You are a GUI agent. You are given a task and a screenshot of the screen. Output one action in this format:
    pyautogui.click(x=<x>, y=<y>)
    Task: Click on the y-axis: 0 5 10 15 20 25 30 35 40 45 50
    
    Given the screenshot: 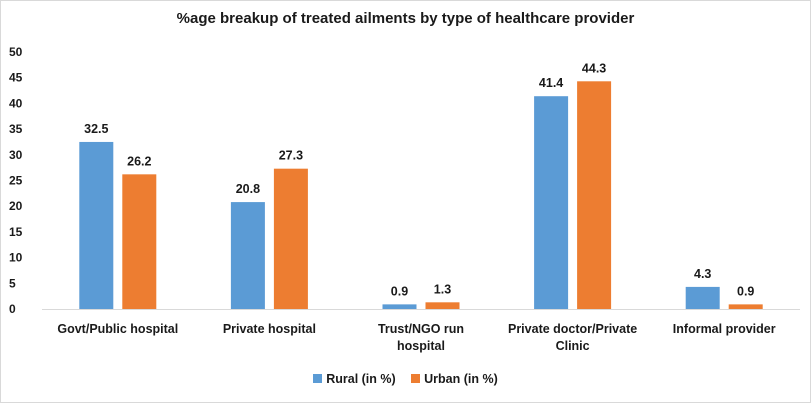 What is the action you would take?
    pyautogui.click(x=16, y=180)
    